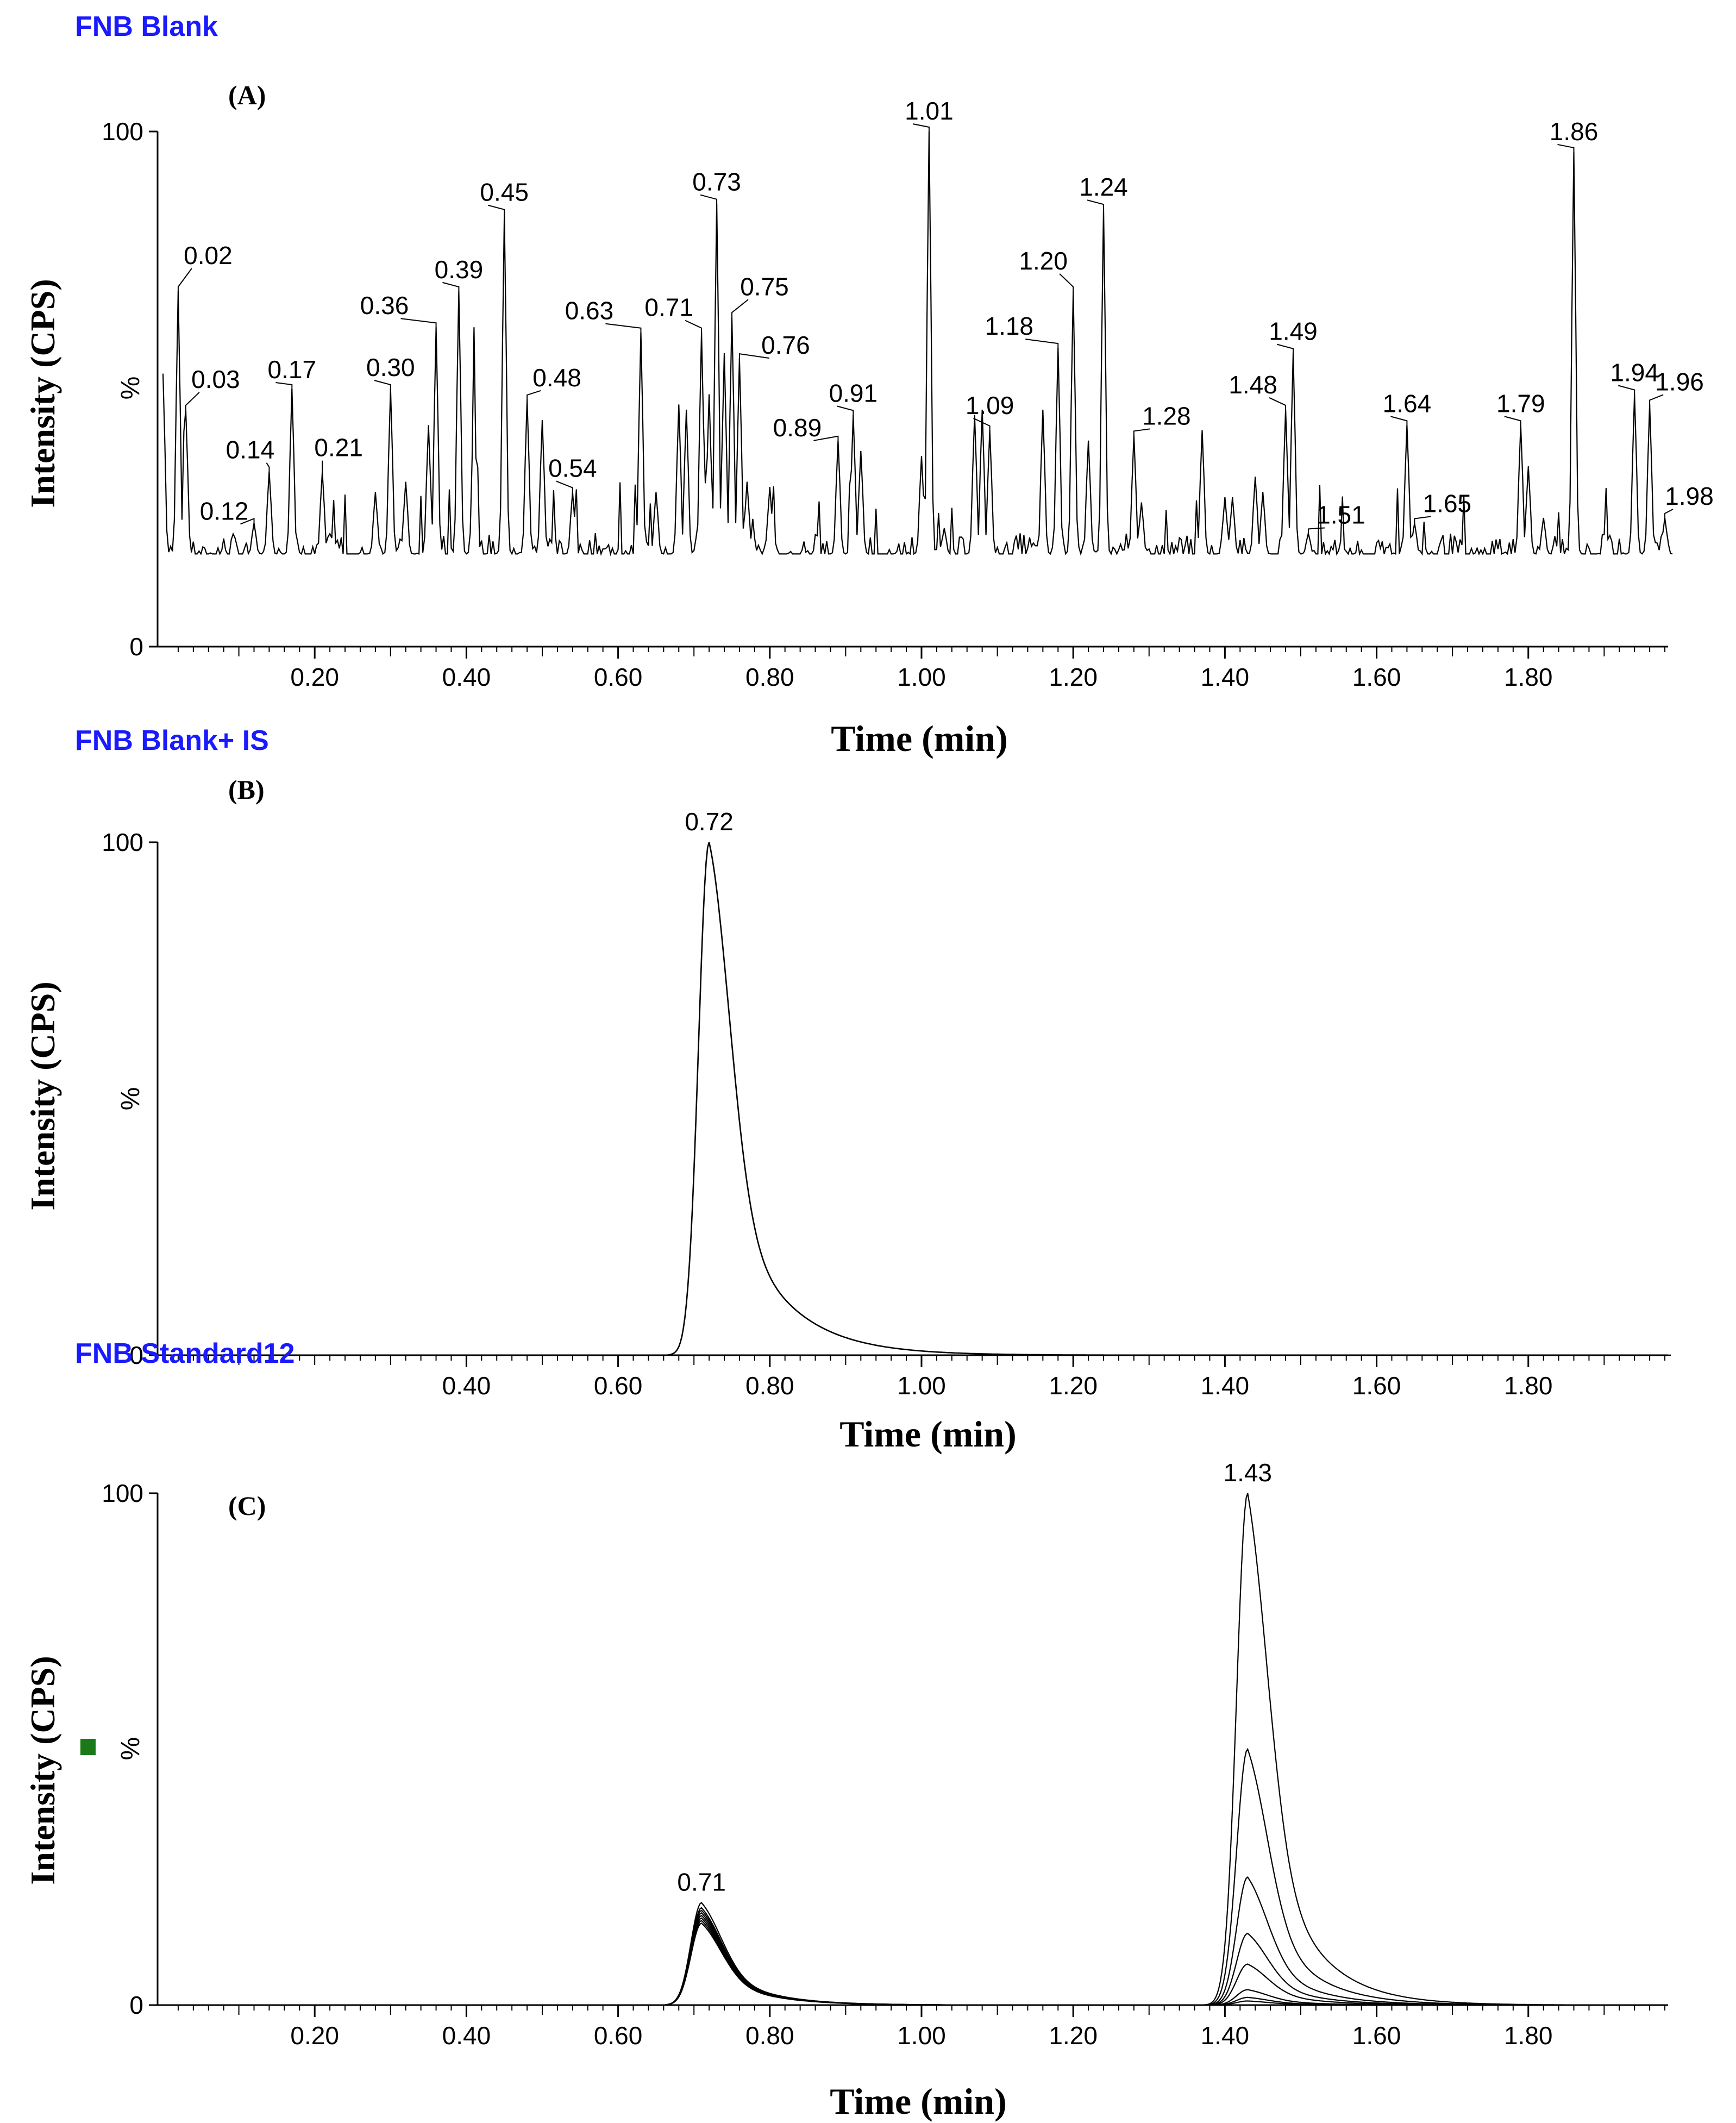 The height and width of the screenshot is (2123, 1736). Describe the element at coordinates (146, 26) in the screenshot. I see `panel-a-header: FNB Blank` at that location.